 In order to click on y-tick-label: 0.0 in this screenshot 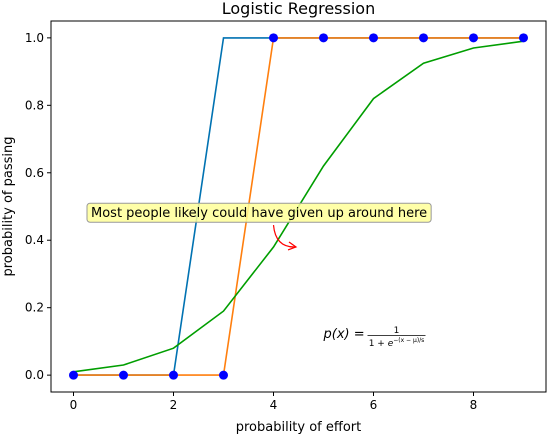, I will do `click(34, 375)`.